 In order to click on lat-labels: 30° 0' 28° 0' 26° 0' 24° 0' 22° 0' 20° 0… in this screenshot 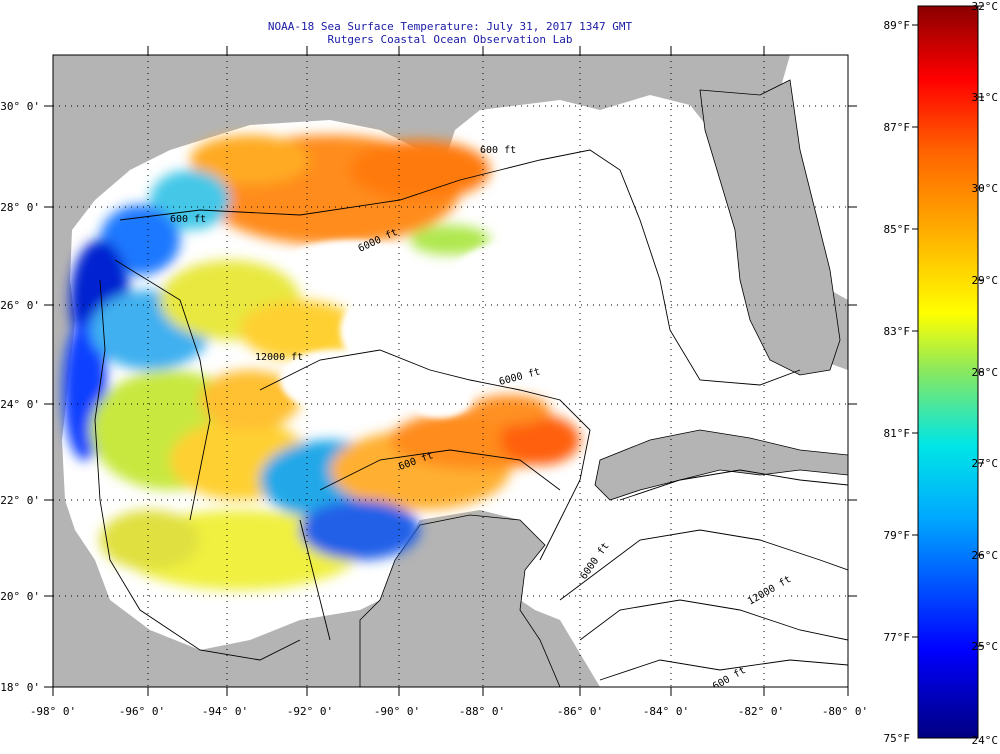, I will do `click(20, 397)`.